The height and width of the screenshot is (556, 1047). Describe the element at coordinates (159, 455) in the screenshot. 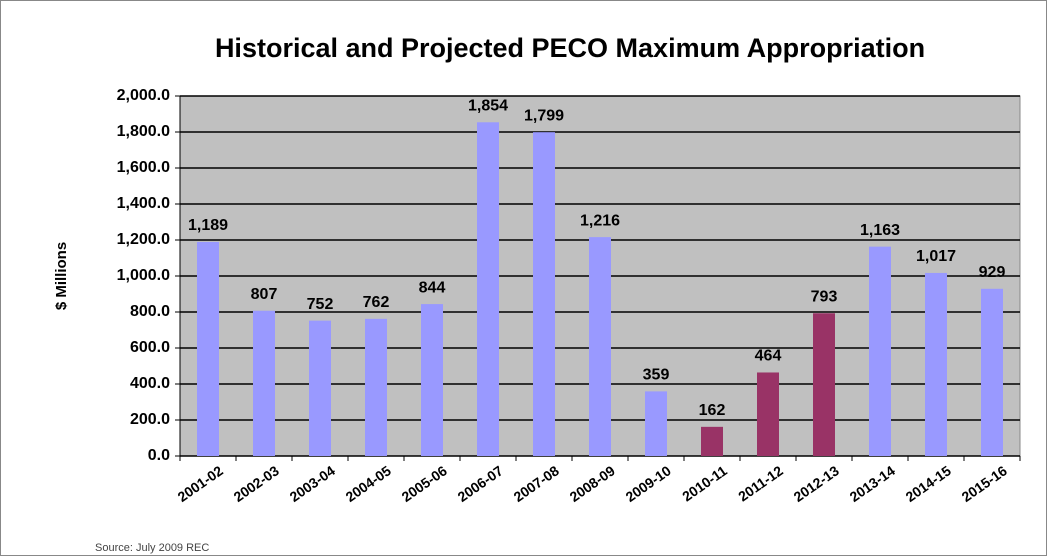

I see `y-tick-label: 0.0` at that location.